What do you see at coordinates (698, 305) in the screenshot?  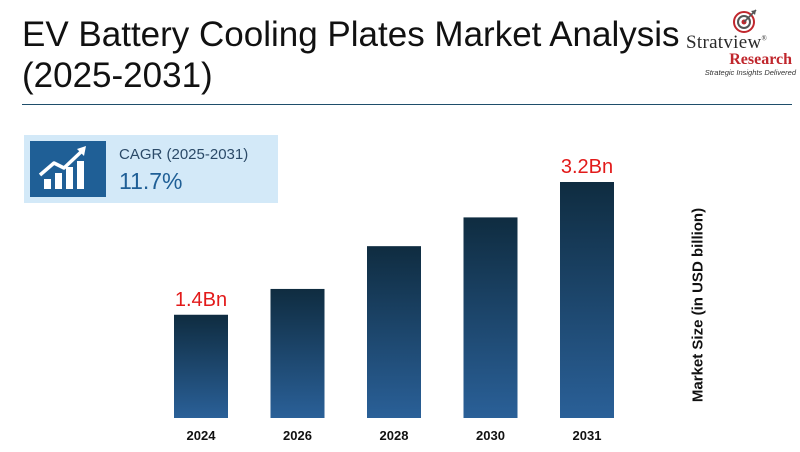 I see `y-axis-label: Market Size (in USD billion)` at bounding box center [698, 305].